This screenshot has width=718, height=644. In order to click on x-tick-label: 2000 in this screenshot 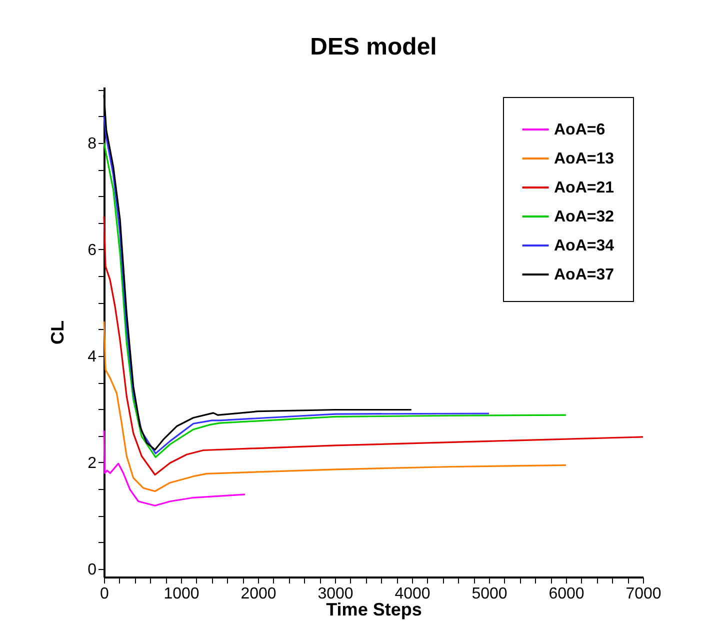, I will do `click(258, 594)`.